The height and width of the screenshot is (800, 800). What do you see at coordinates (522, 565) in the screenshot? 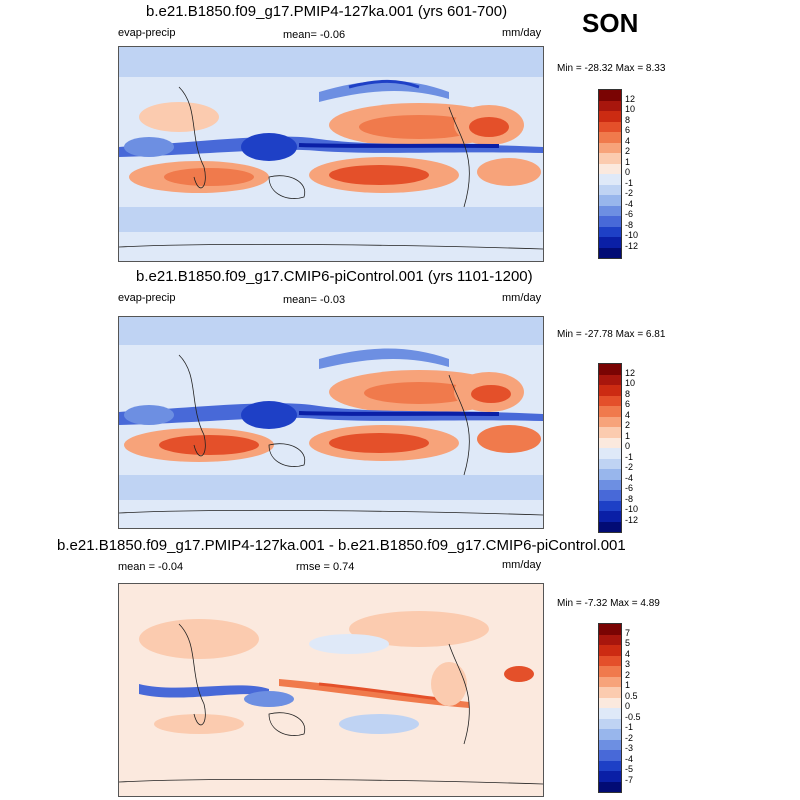
I see `panel3-units: mm/day` at bounding box center [522, 565].